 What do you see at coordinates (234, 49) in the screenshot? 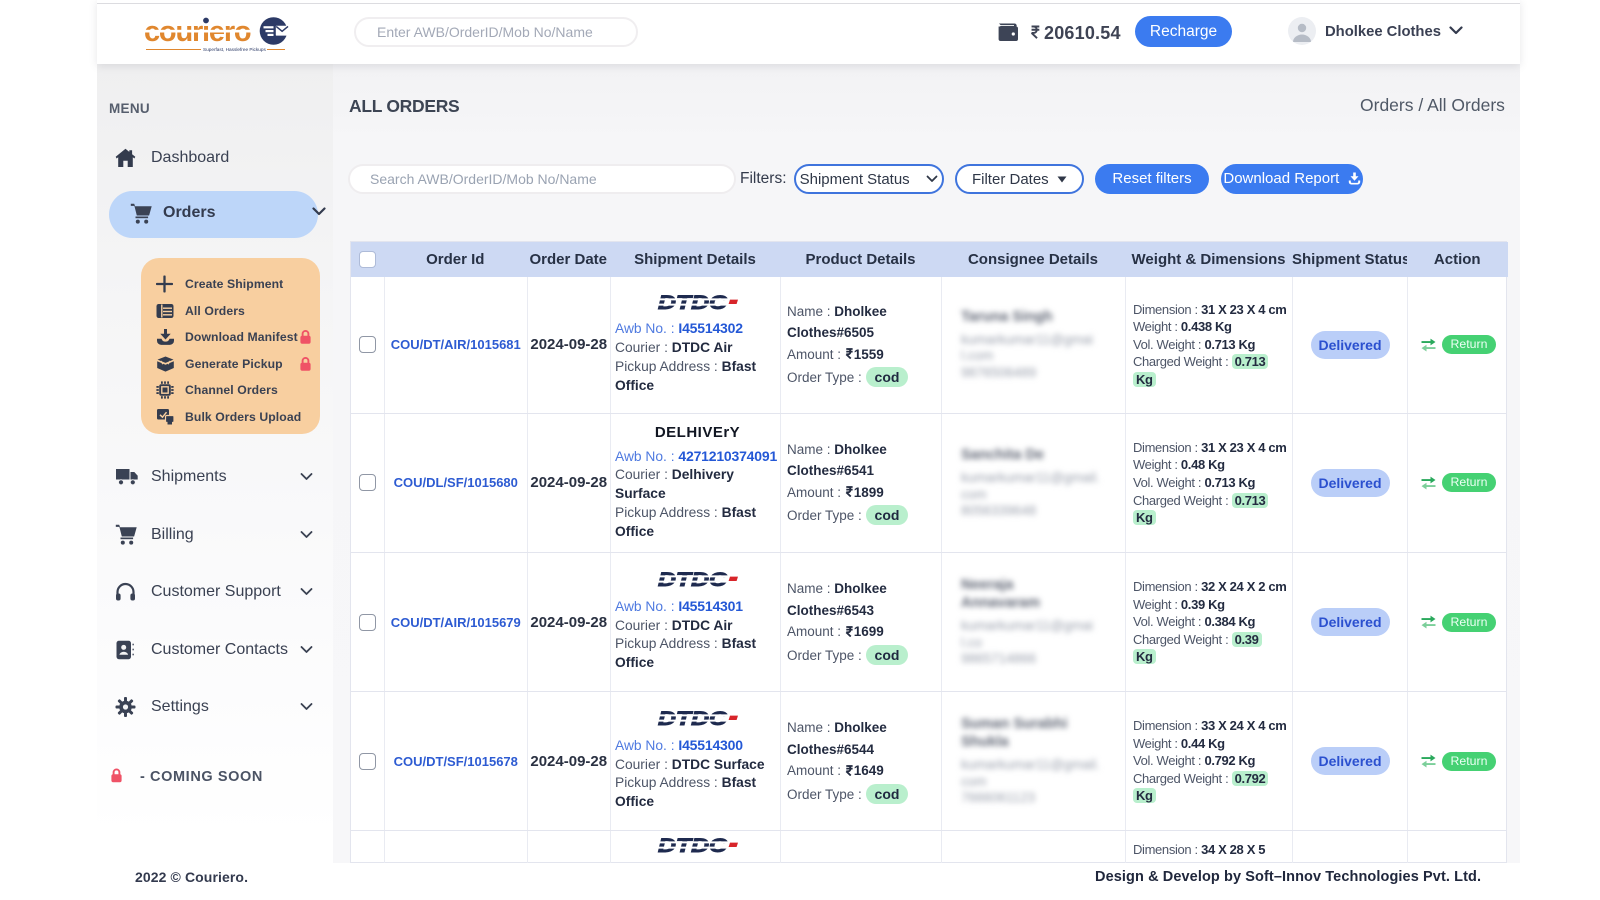
I see `svg-text: Superfast, Hasslefree Pickups` at bounding box center [234, 49].